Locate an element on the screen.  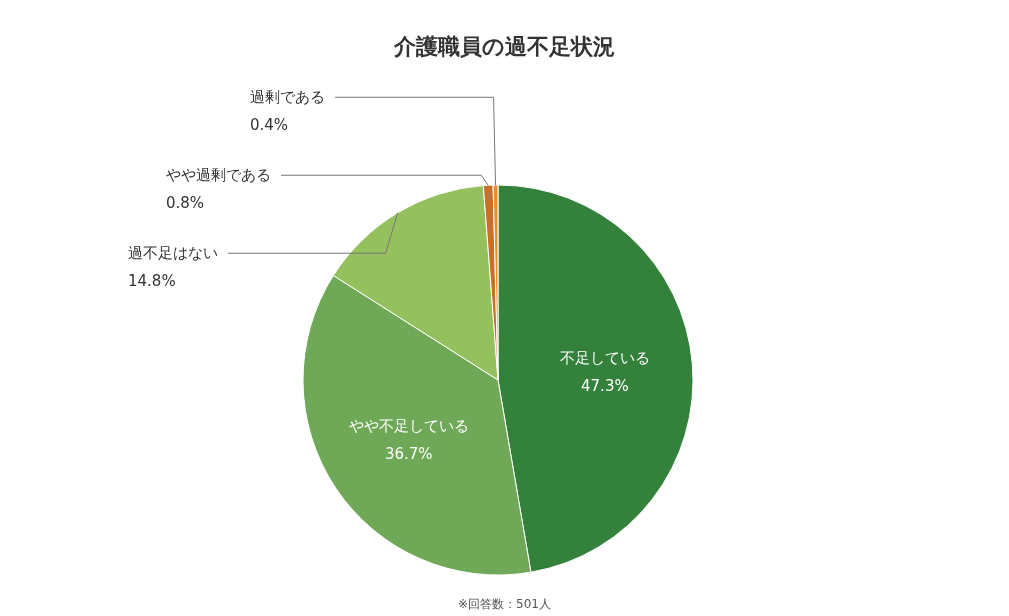
slice-label: 過剰である is located at coordinates (287, 97).